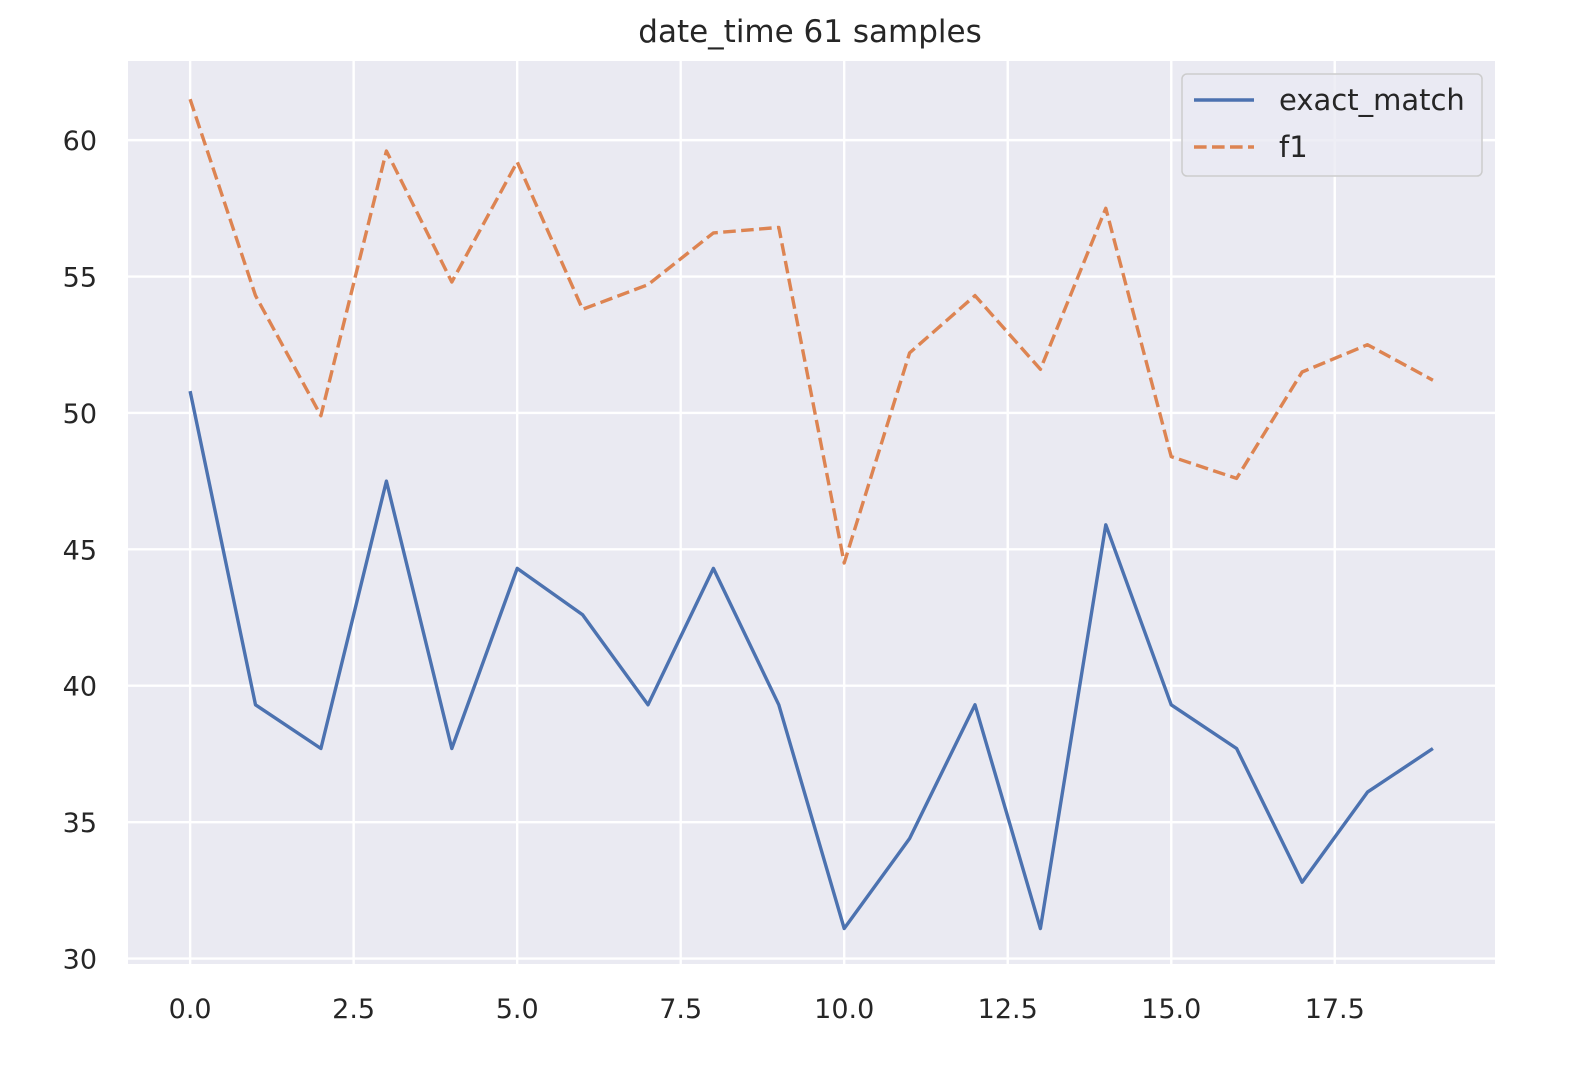  Describe the element at coordinates (1008, 1009) in the screenshot. I see `x-tick-label: 12.5` at that location.